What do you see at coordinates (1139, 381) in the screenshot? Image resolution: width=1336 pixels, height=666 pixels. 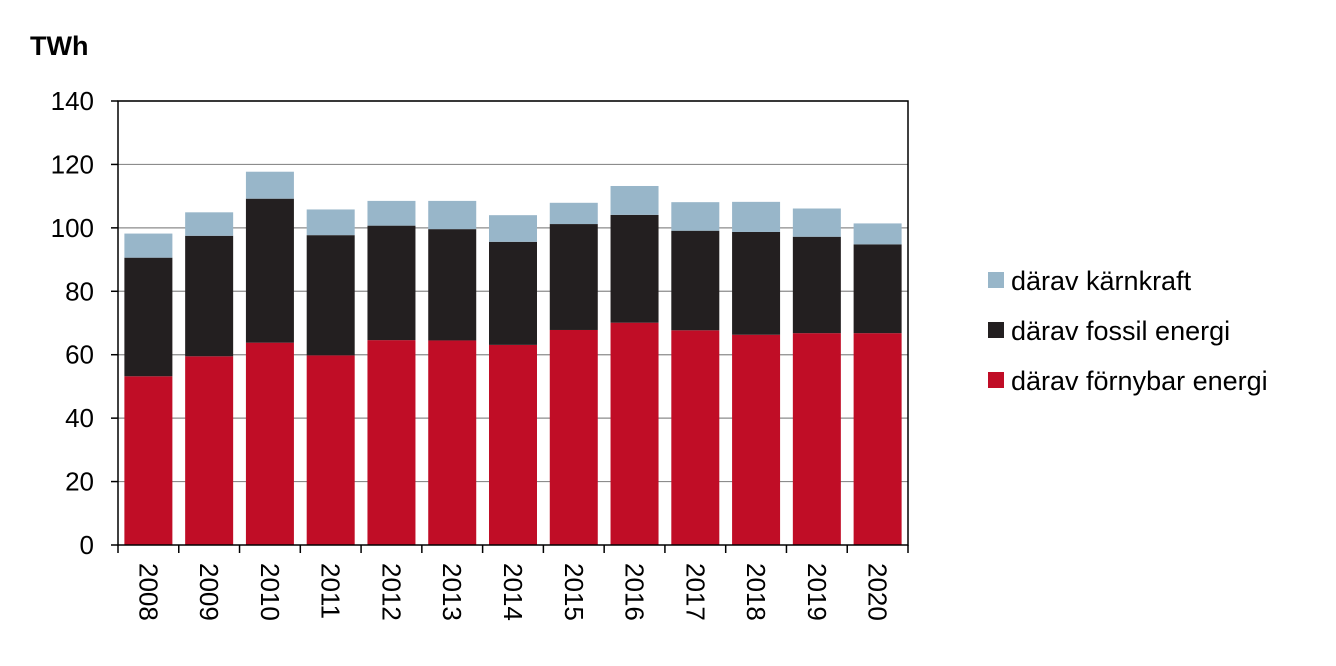 I see `legend-label: därav förnybar energi` at bounding box center [1139, 381].